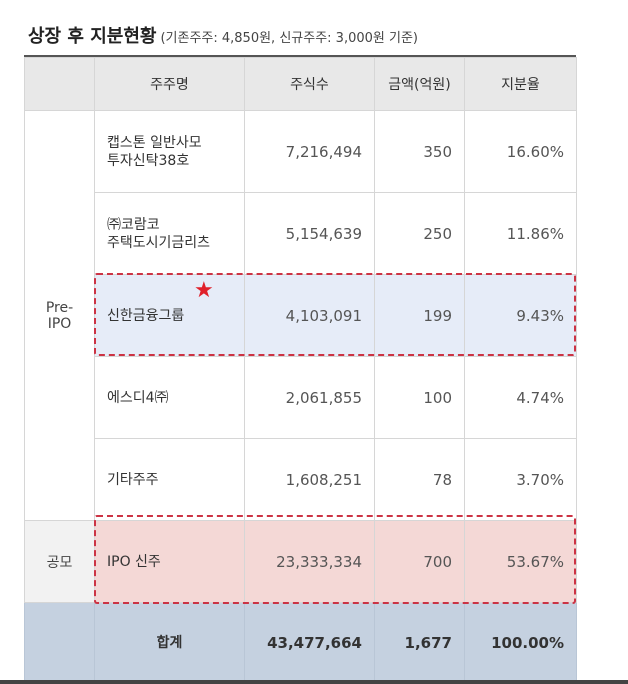 Image resolution: width=628 pixels, height=684 pixels. I want to click on total-amount: 1,677, so click(419, 643).